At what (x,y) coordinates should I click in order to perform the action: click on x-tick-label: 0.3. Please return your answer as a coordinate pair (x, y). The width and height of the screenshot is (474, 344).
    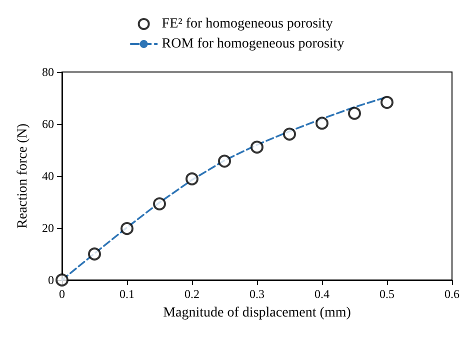
    Looking at the image, I should click on (257, 294).